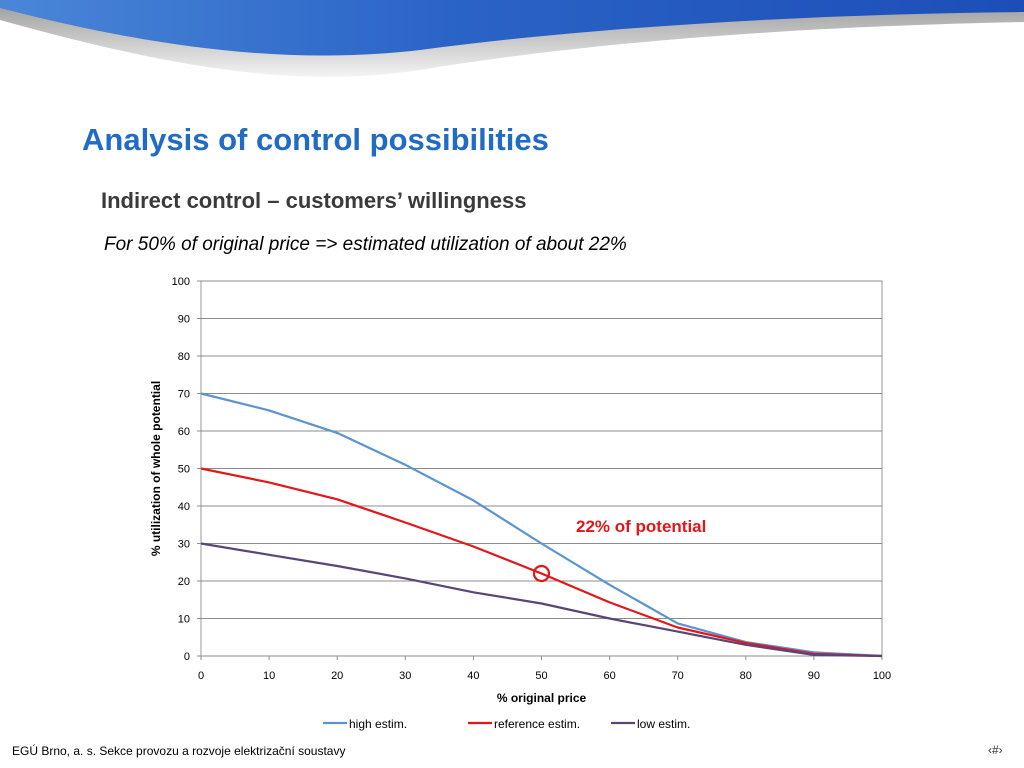  I want to click on x-tick-label: 30, so click(405, 676).